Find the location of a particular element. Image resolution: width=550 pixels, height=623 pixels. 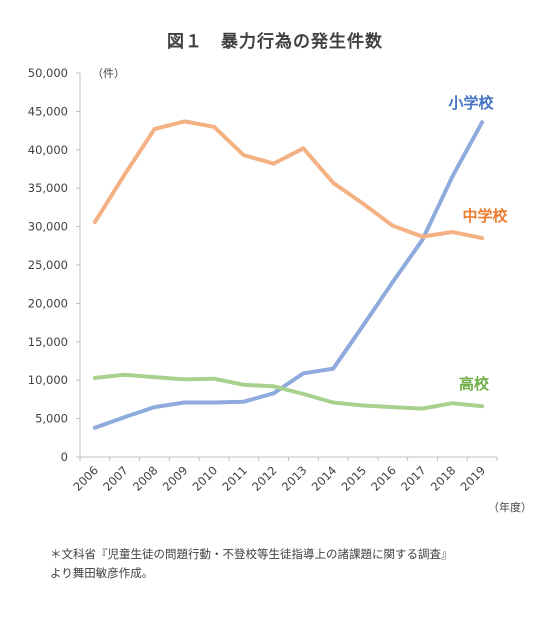

x-tick-label: 2016 is located at coordinates (383, 478).